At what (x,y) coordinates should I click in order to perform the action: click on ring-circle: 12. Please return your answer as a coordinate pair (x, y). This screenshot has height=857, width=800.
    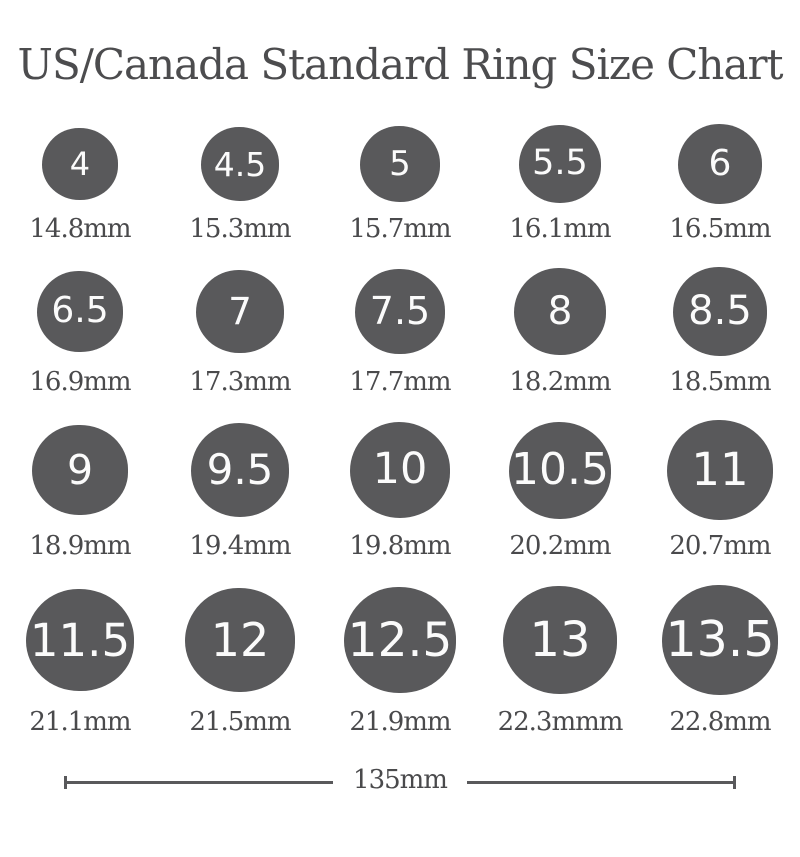
    Looking at the image, I should click on (240, 640).